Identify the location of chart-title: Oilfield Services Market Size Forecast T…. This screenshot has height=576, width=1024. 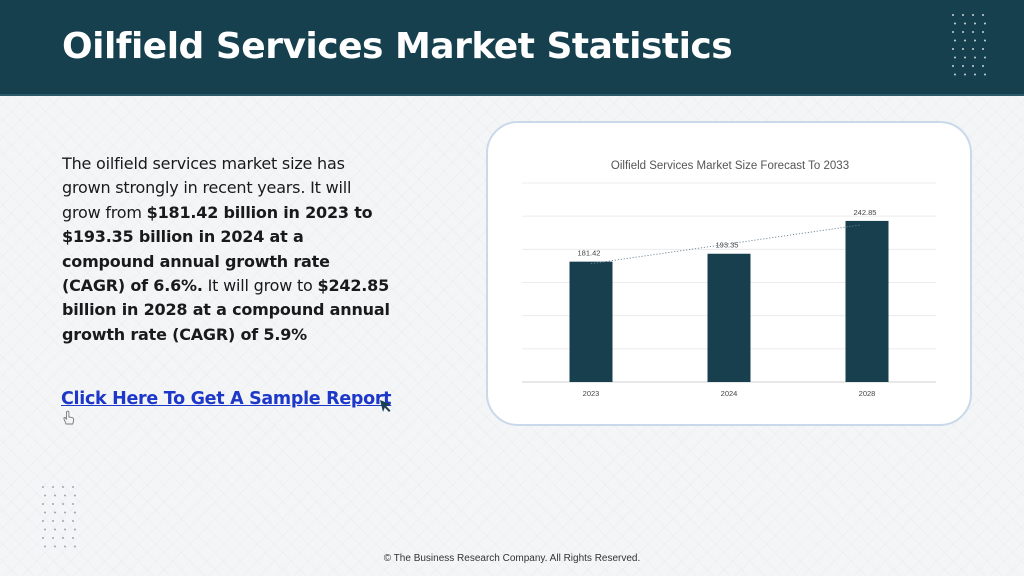
(730, 166).